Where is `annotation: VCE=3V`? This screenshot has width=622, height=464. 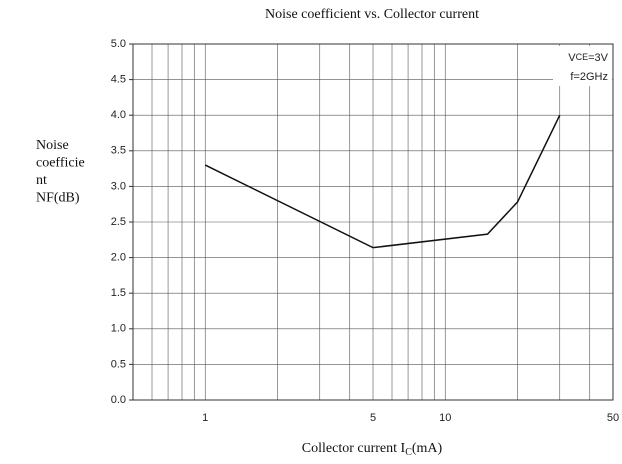 annotation: VCE=3V is located at coordinates (588, 58).